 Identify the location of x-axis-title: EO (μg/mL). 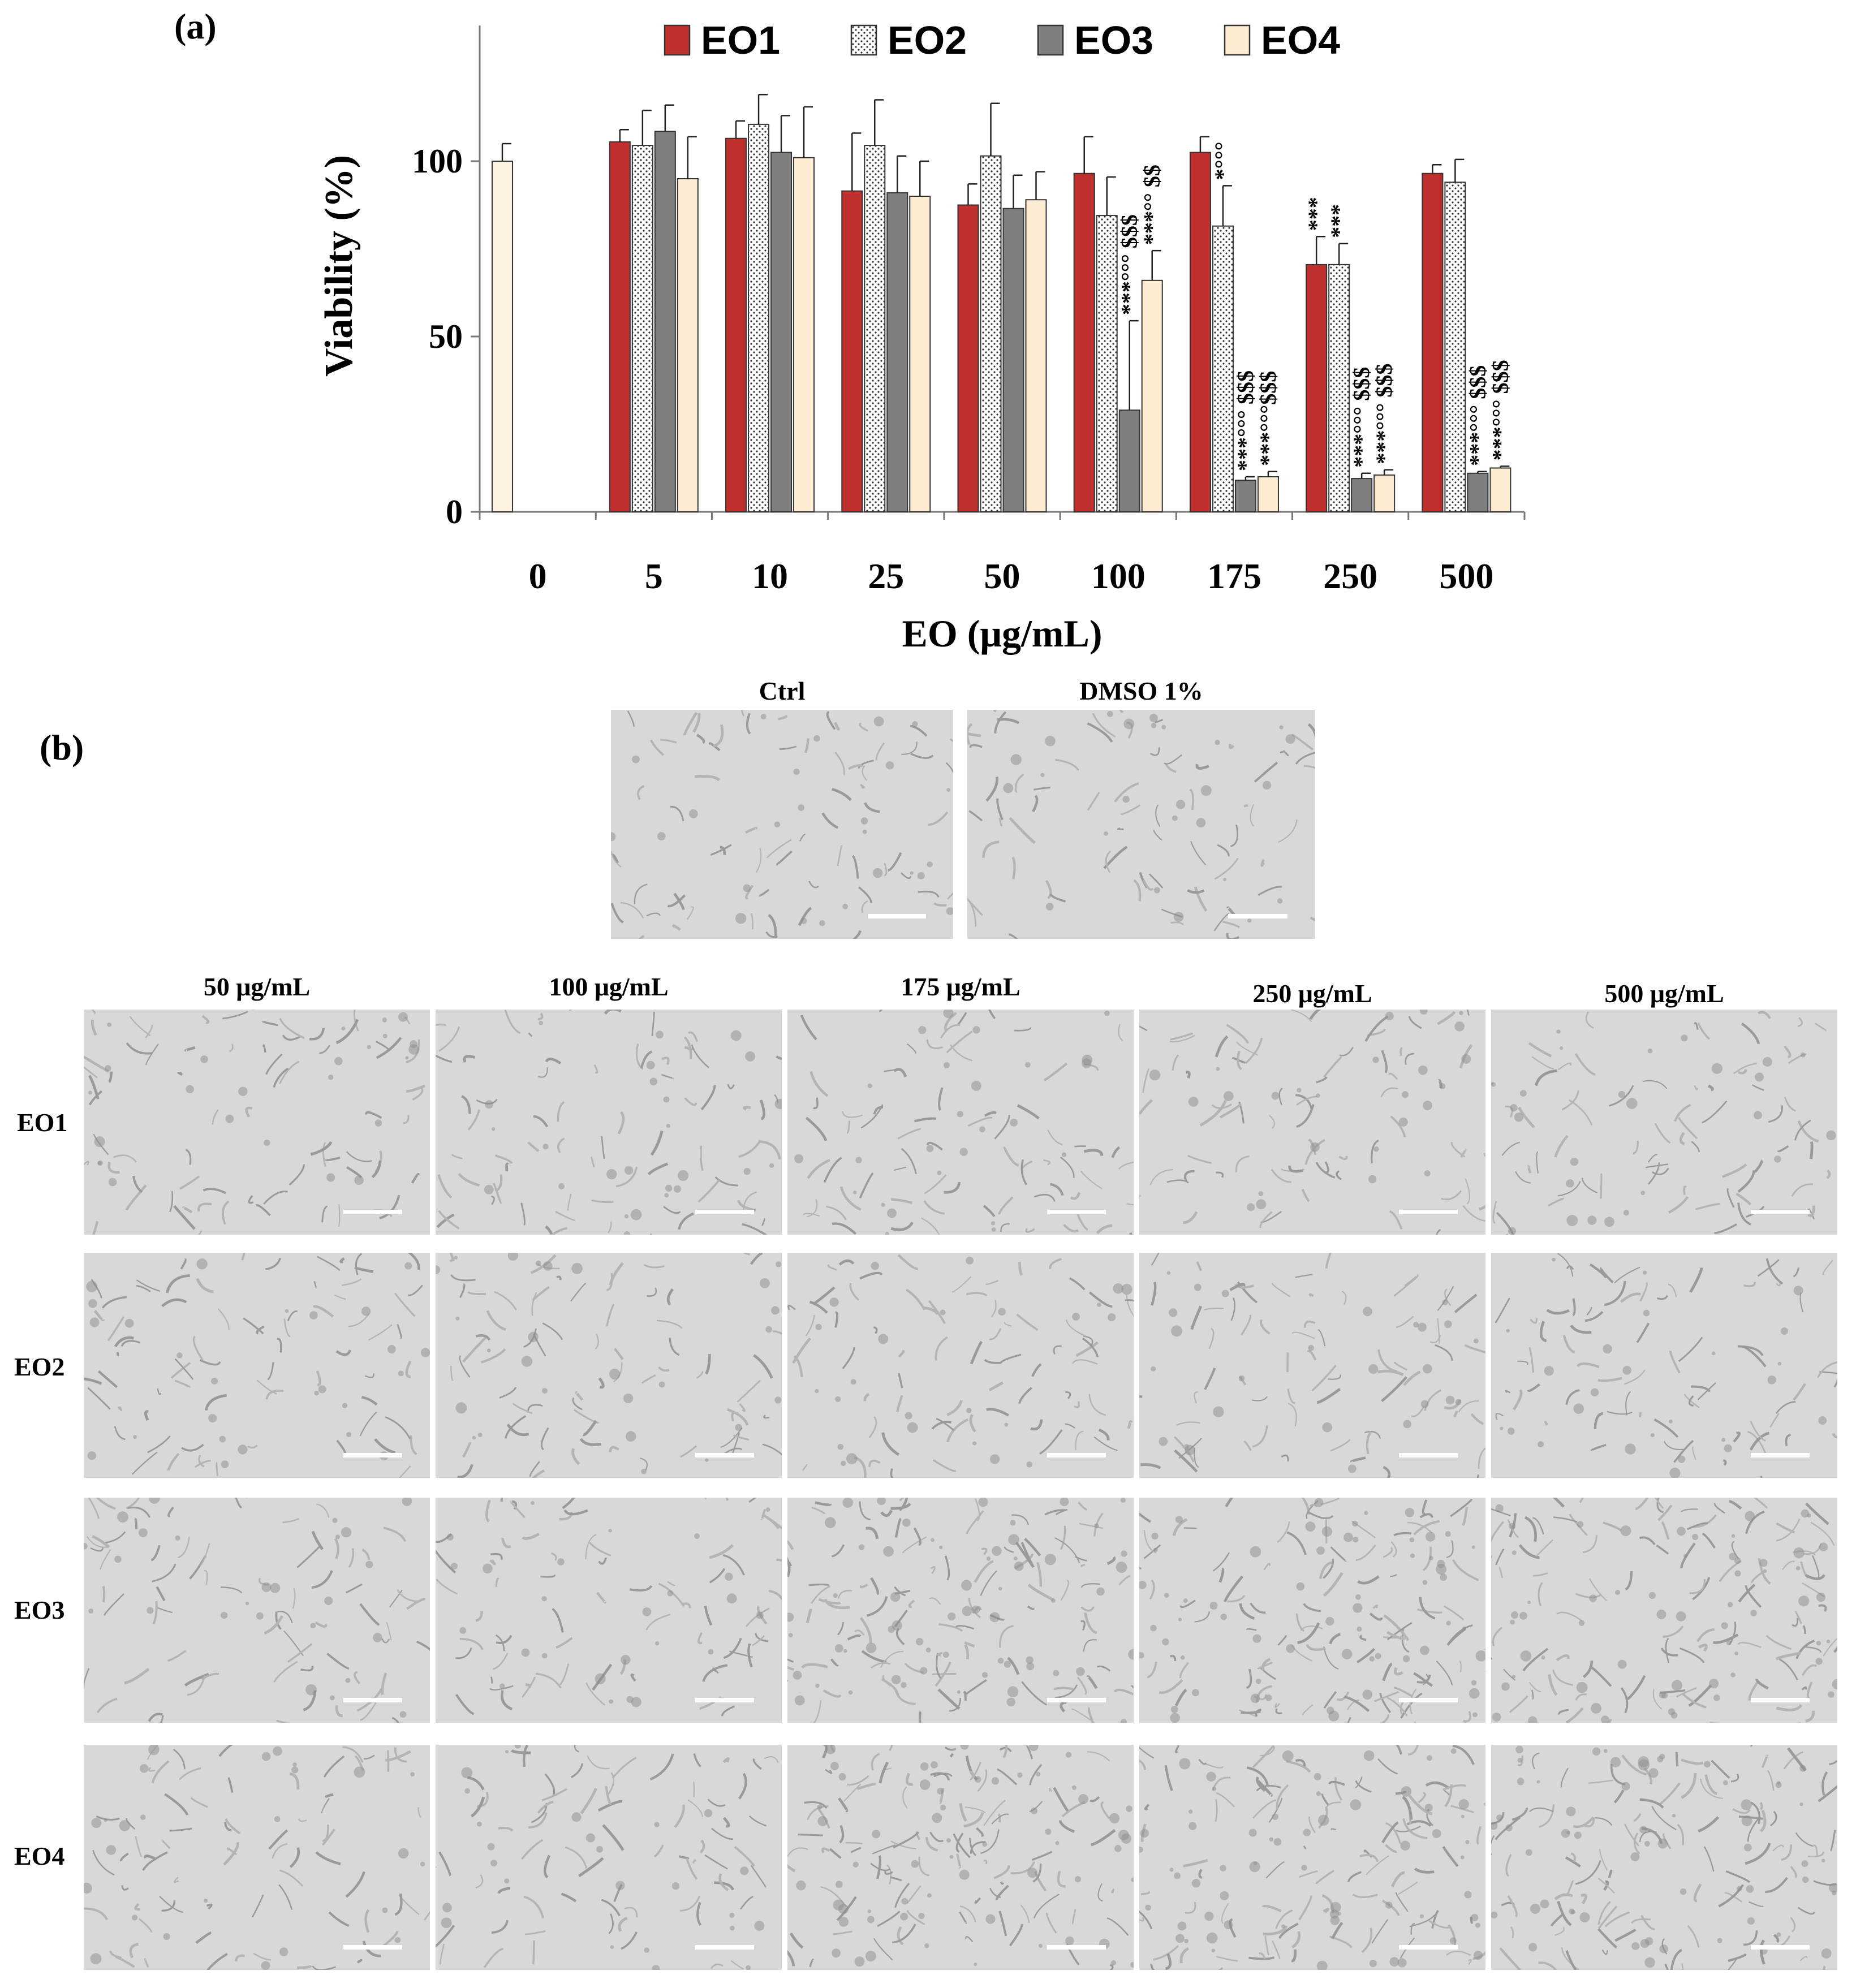
(1003, 633).